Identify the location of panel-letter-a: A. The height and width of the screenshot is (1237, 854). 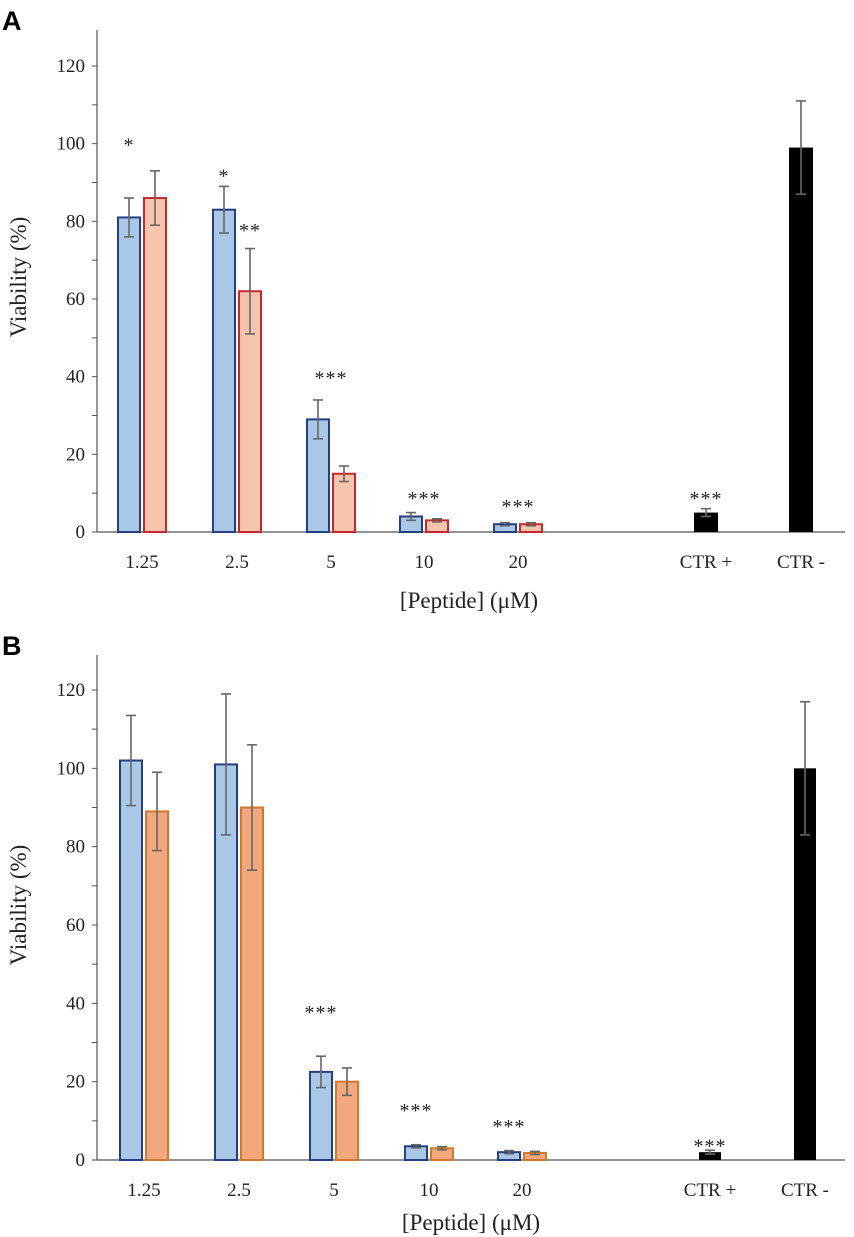
(12, 21).